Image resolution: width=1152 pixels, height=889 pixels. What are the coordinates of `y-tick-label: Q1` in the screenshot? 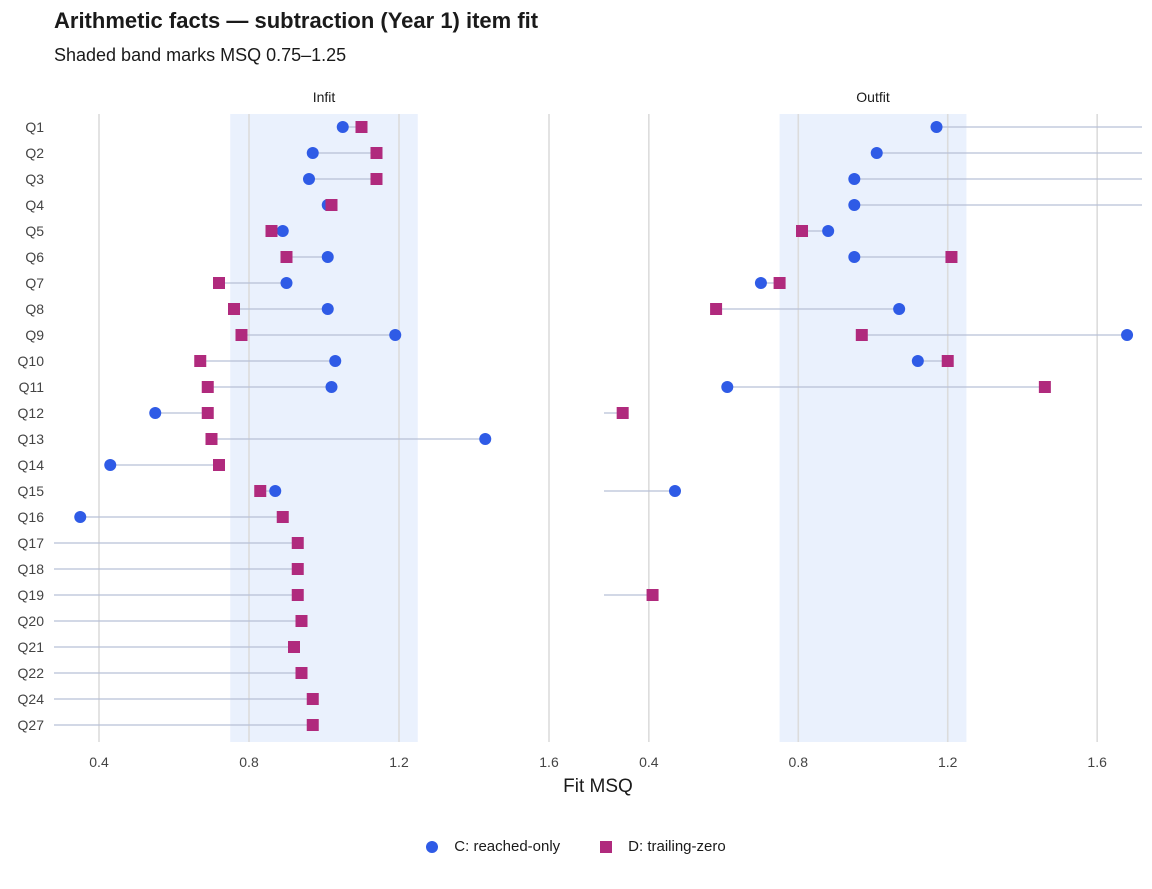 It's located at (34, 127).